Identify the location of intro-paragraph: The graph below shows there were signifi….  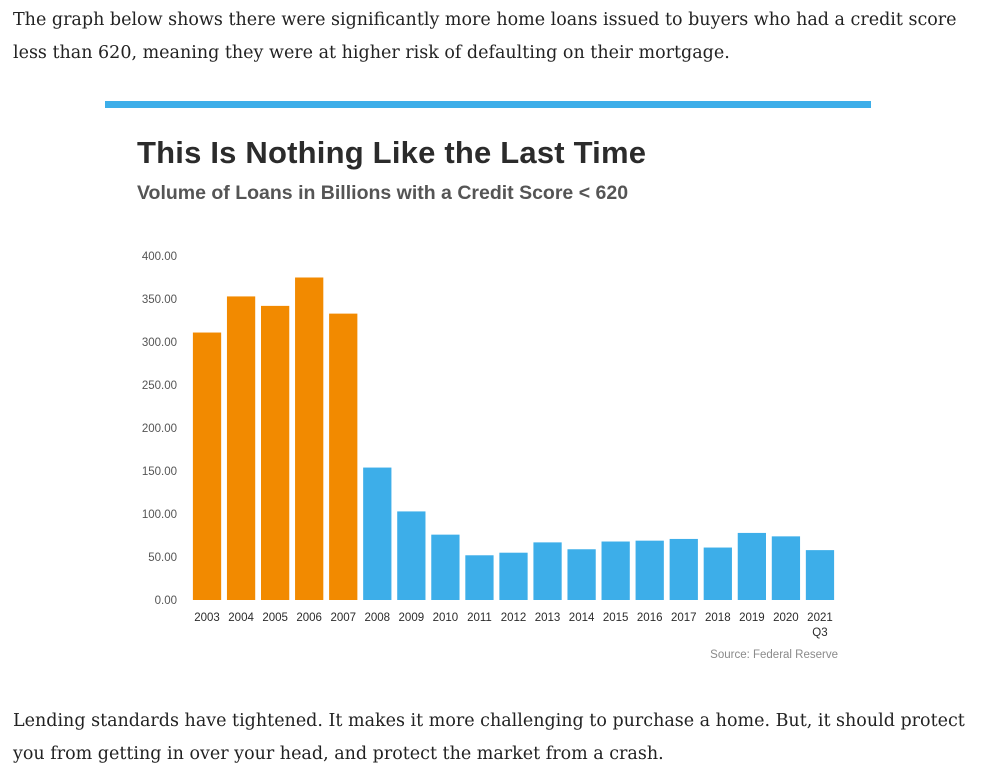
(485, 36).